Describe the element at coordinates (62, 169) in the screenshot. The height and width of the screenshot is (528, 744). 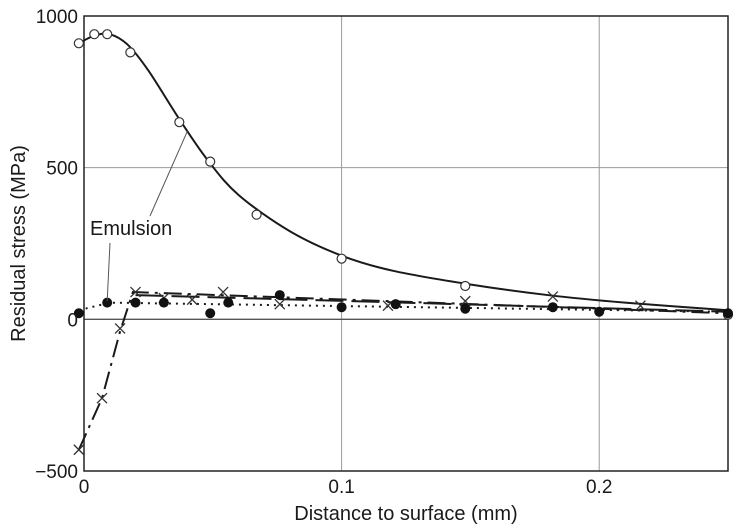
I see `y-tick-label: 500` at that location.